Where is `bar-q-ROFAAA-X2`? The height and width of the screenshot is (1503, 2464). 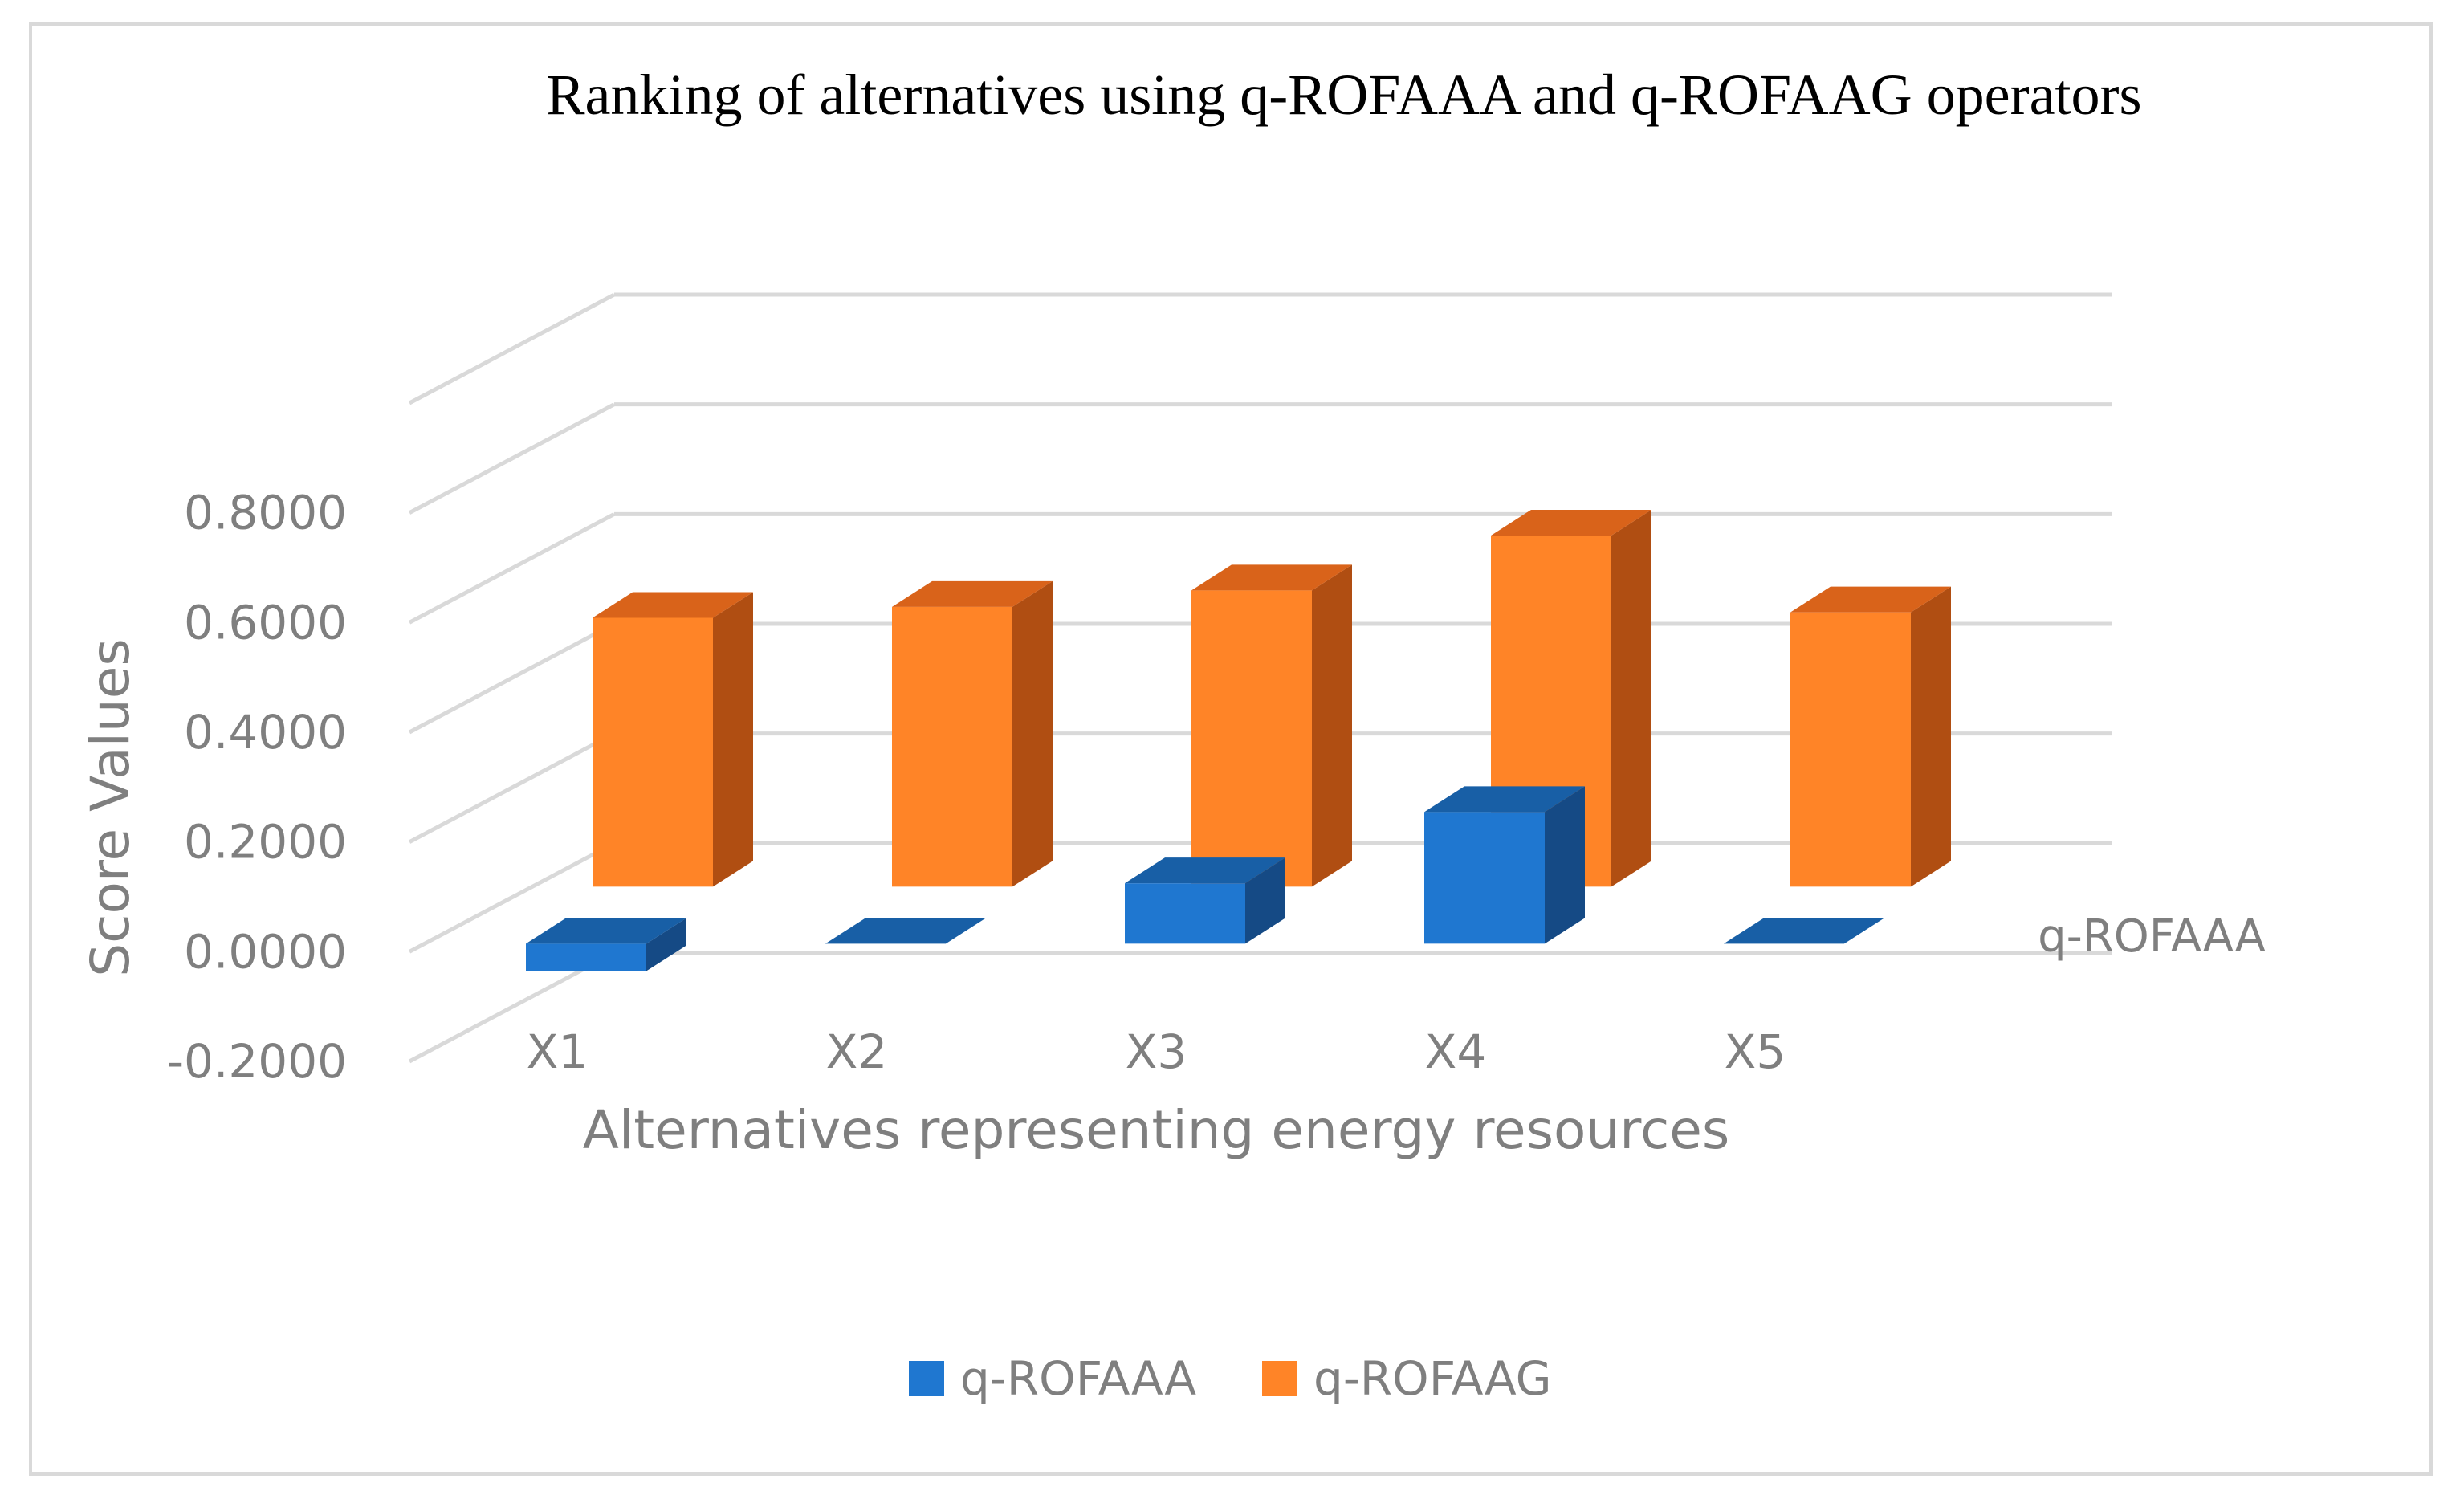 bar-q-ROFAAA-X2 is located at coordinates (905, 931).